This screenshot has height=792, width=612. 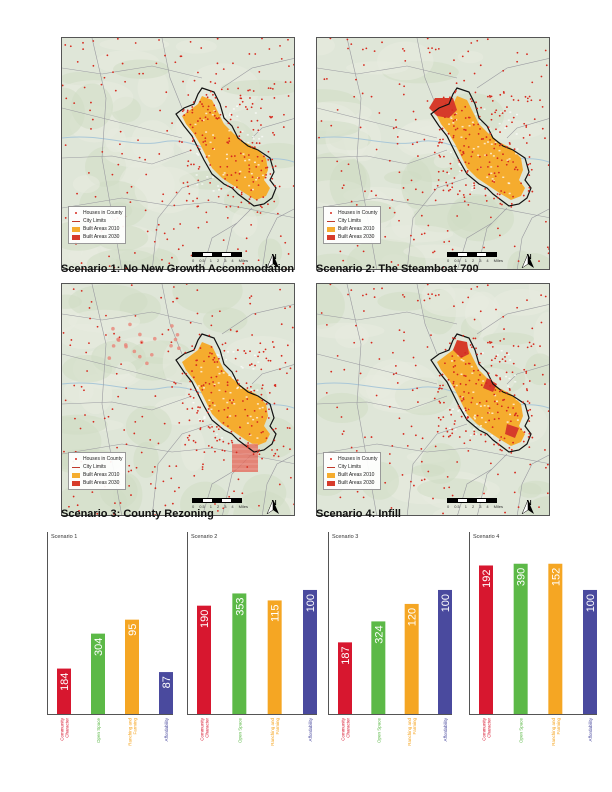 What do you see at coordinates (276, 613) in the screenshot?
I see `bar-value-label: 115` at bounding box center [276, 613].